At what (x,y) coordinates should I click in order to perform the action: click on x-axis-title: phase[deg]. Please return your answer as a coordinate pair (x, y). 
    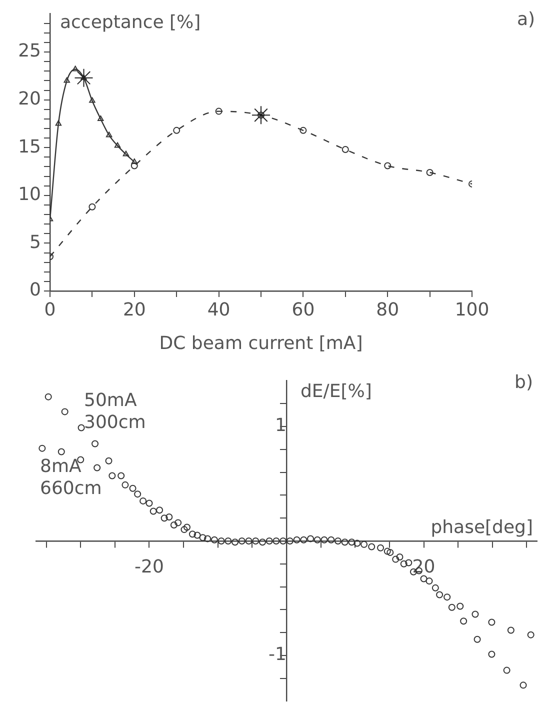
    Looking at the image, I should click on (481, 527).